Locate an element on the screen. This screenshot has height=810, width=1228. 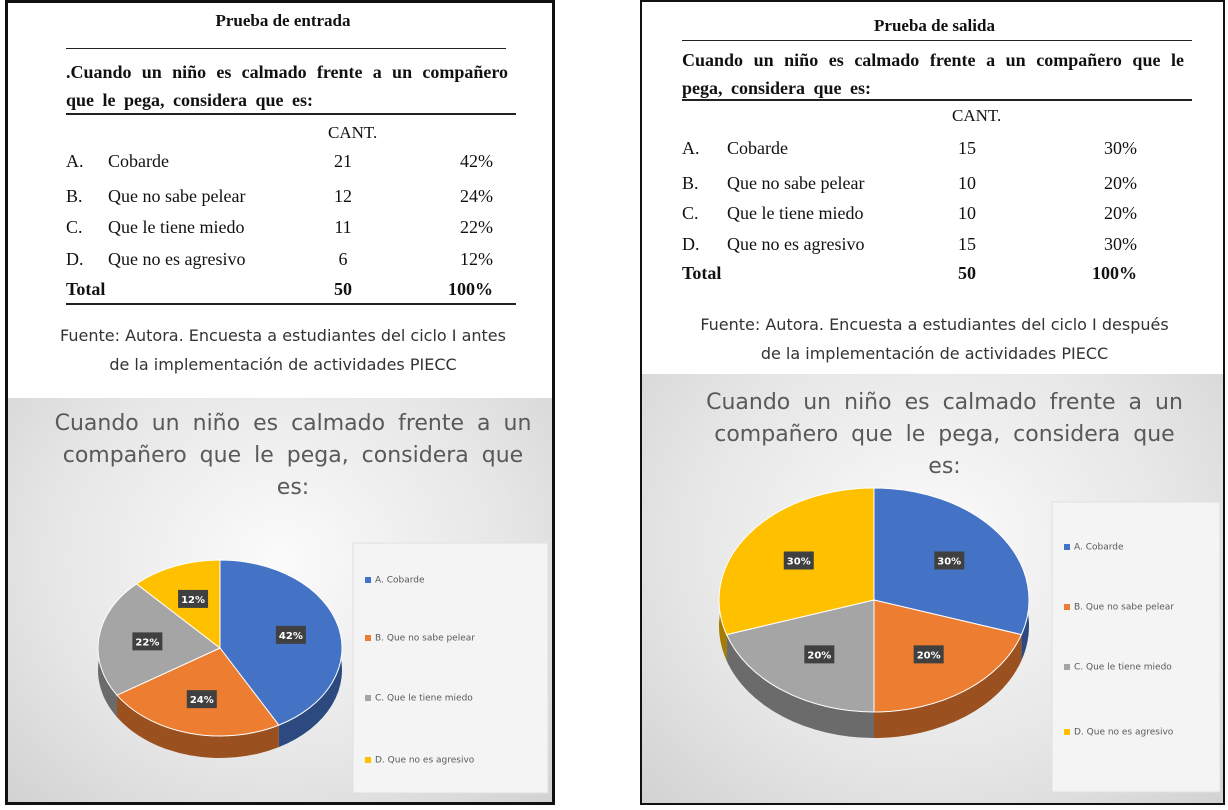
data-label: 24% is located at coordinates (202, 700).